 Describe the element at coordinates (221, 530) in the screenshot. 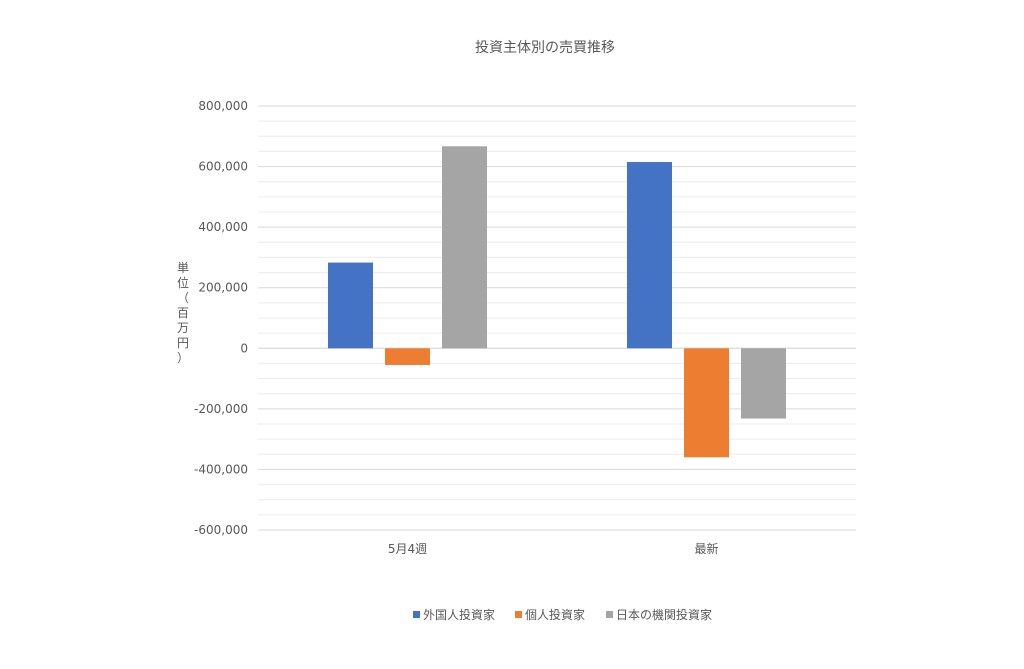

I see `y-tick-label: -600,000` at that location.